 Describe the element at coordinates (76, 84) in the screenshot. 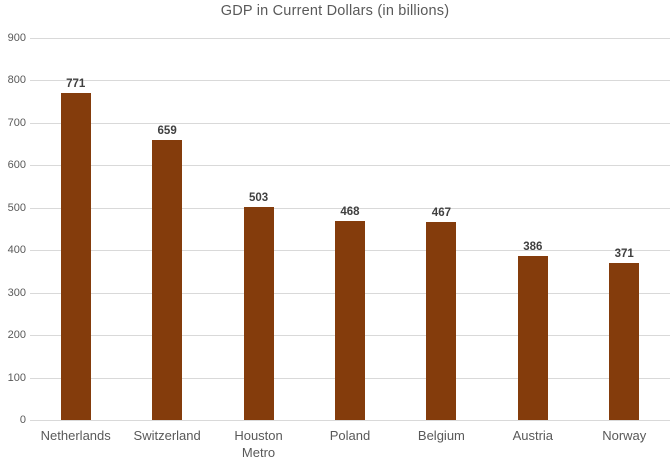

I see `bar-value-label: 771` at that location.